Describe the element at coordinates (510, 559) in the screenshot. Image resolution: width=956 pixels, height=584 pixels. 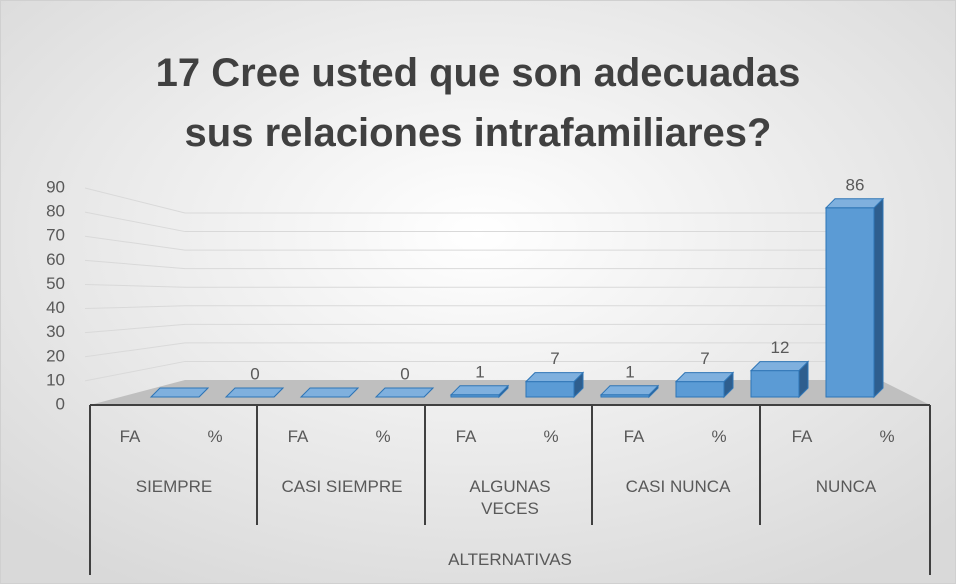
I see `x-axis-title: ALTERNATIVAS` at that location.